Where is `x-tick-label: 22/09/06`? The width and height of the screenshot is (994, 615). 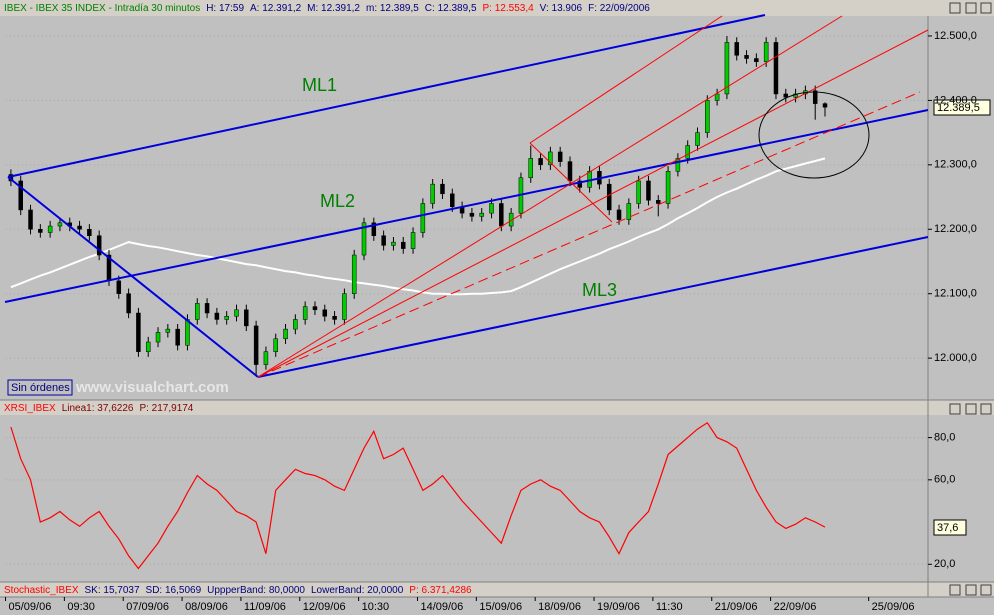
x-tick-label: 22/09/06 is located at coordinates (795, 607).